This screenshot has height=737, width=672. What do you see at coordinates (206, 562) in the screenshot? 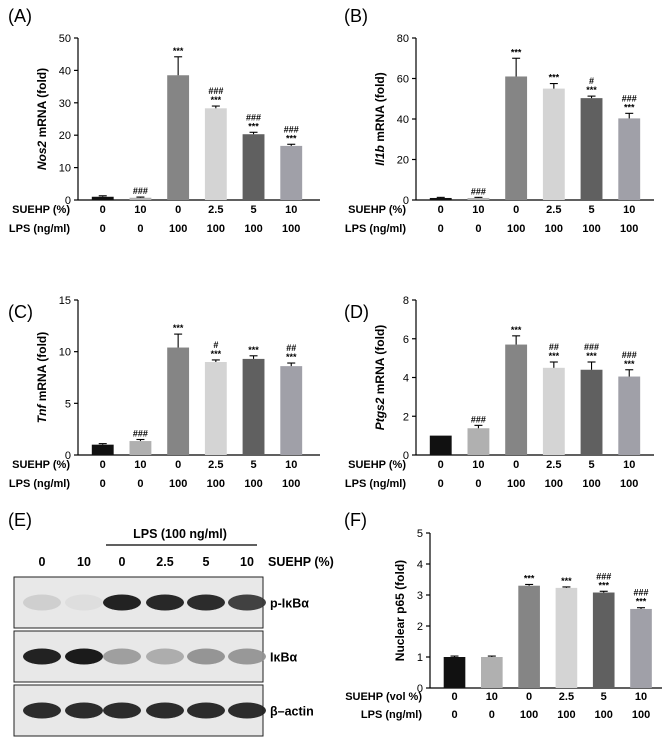
I see `lane-label: 5` at bounding box center [206, 562].